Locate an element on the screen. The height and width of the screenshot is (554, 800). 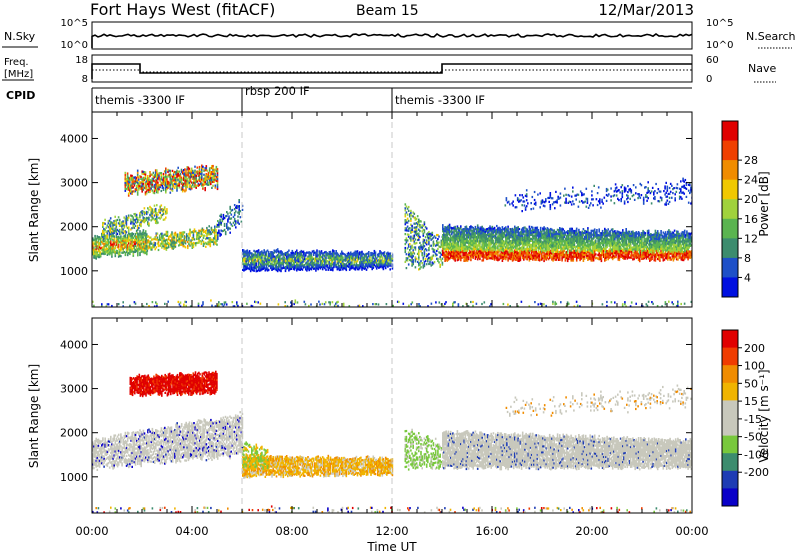
nsearch-tick-top: 10^5 is located at coordinates (719, 23).